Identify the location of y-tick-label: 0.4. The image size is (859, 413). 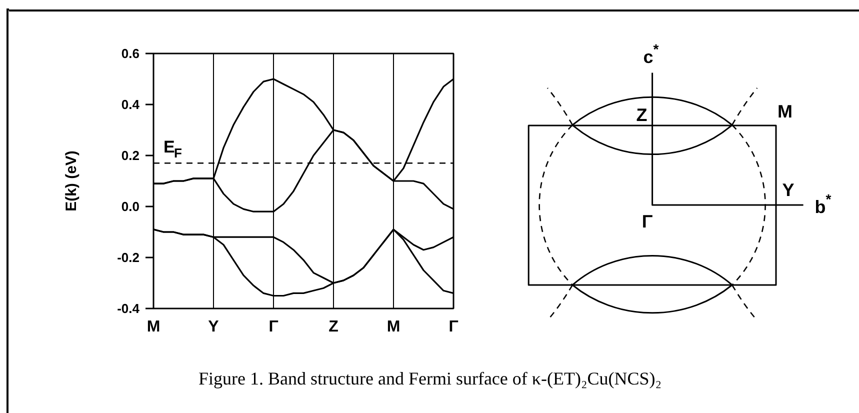
(130, 104).